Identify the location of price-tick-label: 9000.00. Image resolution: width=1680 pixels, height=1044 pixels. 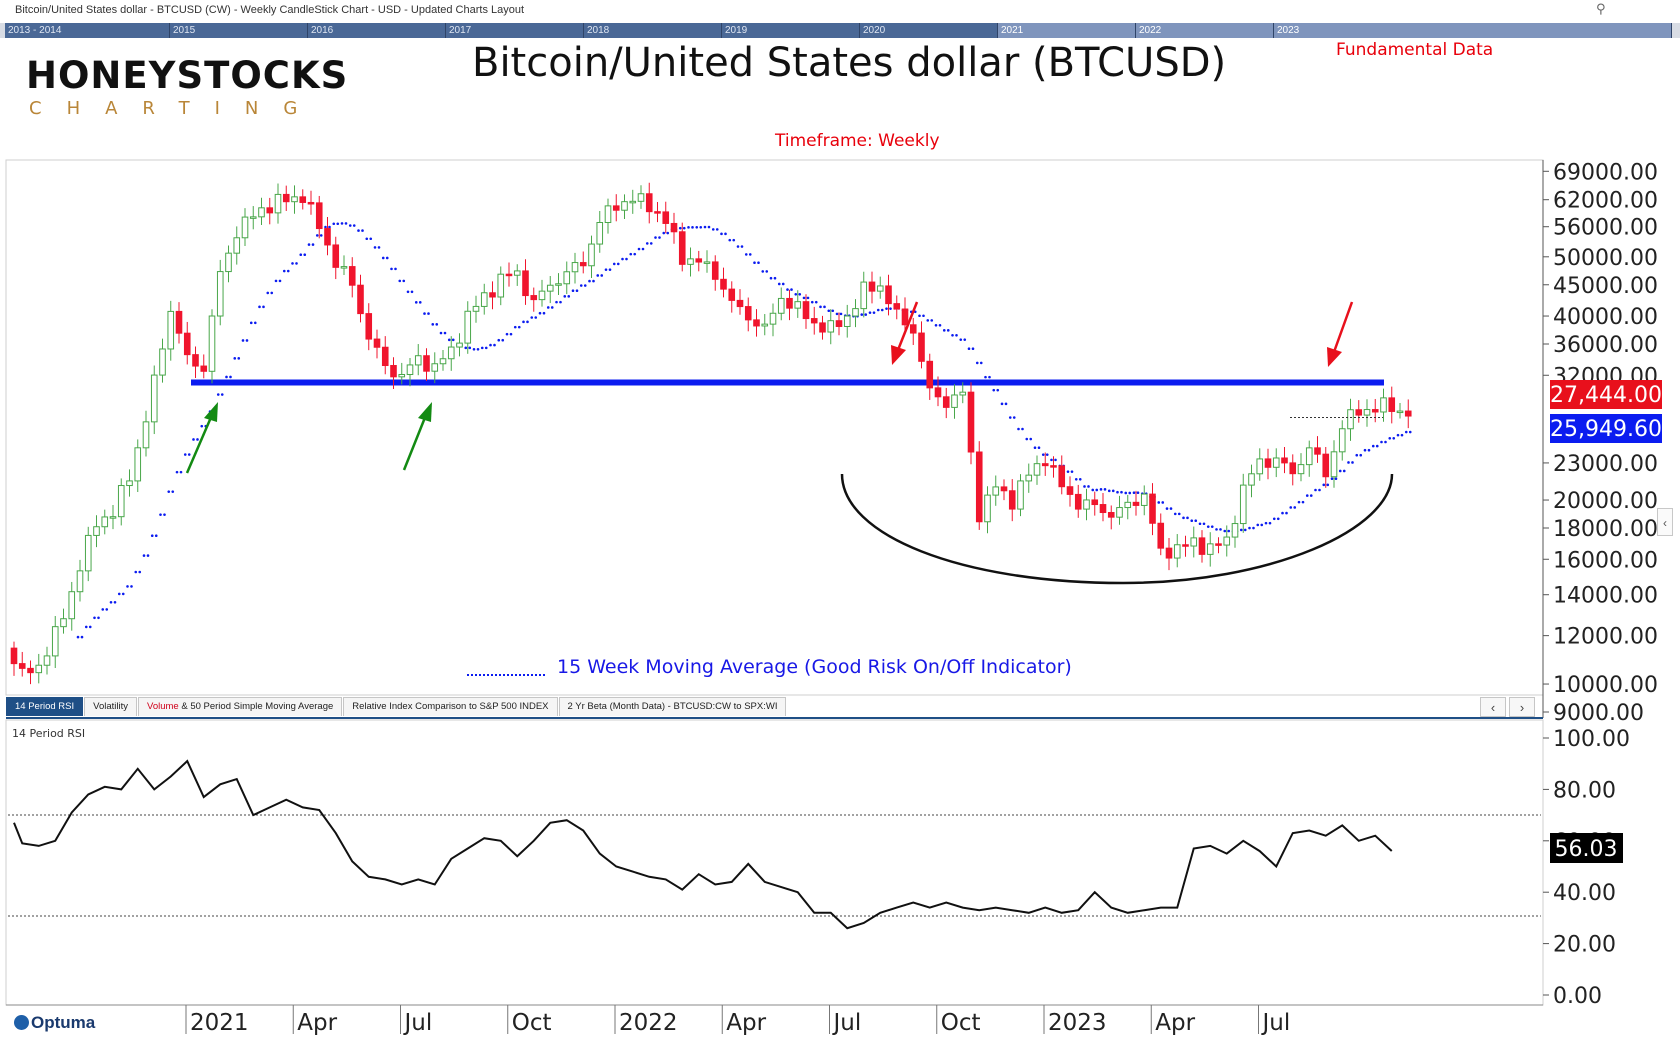
(1598, 713).